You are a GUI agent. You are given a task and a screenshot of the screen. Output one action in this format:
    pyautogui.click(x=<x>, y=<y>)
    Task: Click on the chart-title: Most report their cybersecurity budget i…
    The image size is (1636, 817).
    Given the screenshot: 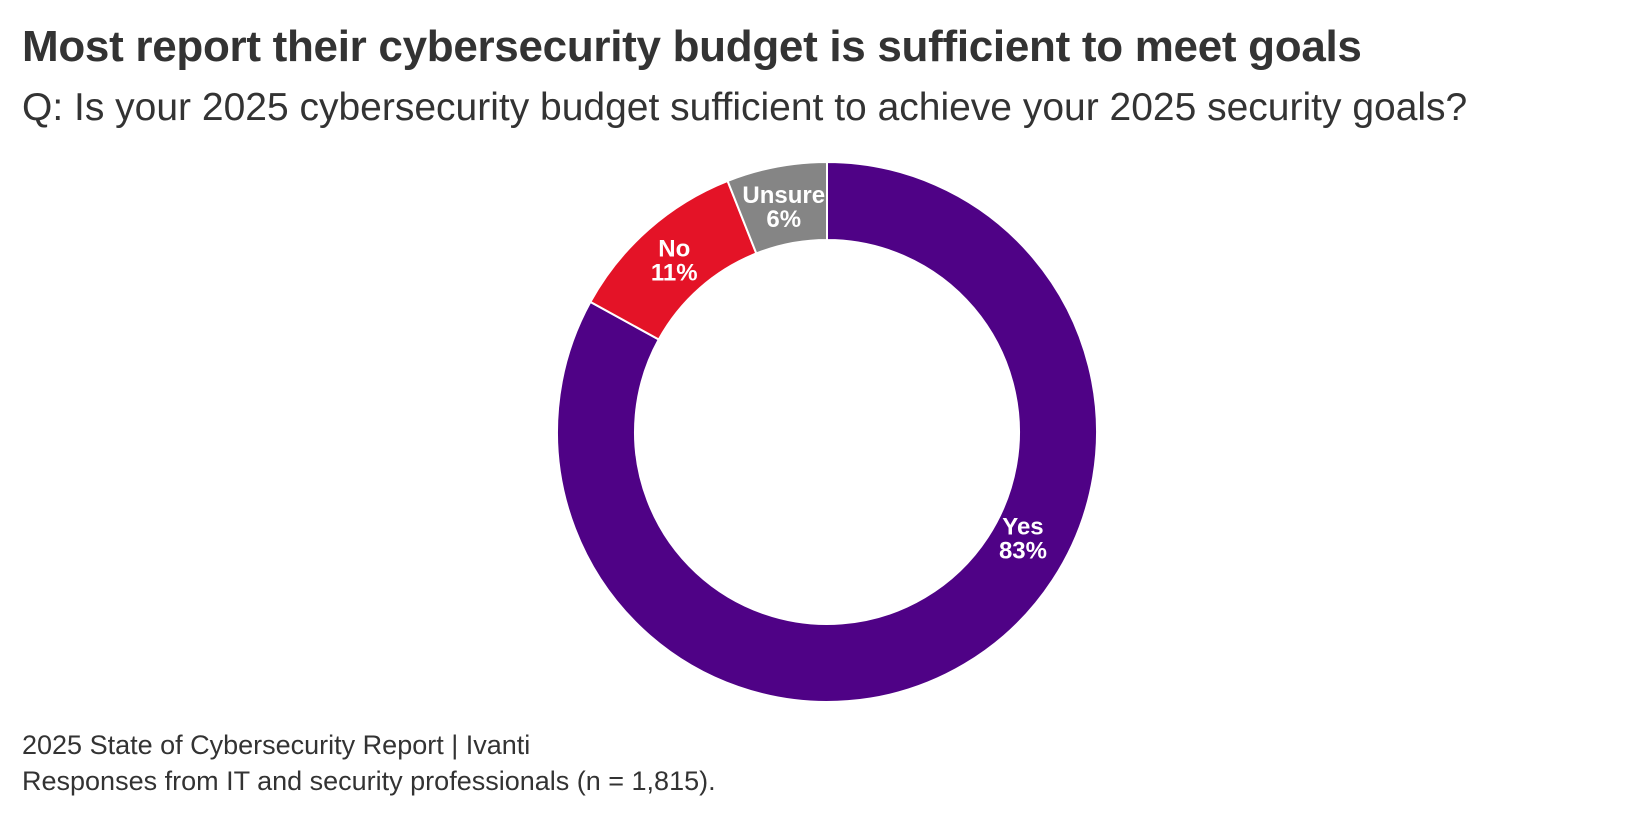 What is the action you would take?
    pyautogui.click(x=692, y=46)
    